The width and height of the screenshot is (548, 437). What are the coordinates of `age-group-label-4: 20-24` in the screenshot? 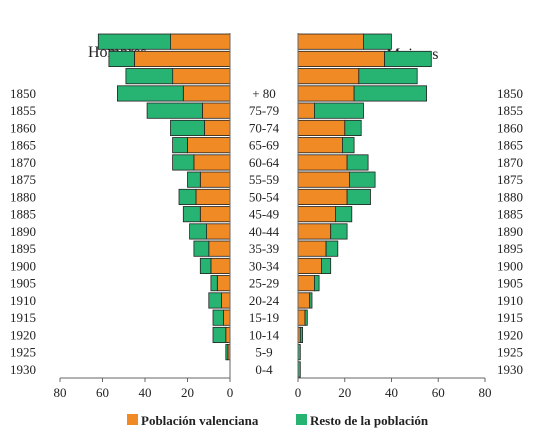 It's located at (264, 300).